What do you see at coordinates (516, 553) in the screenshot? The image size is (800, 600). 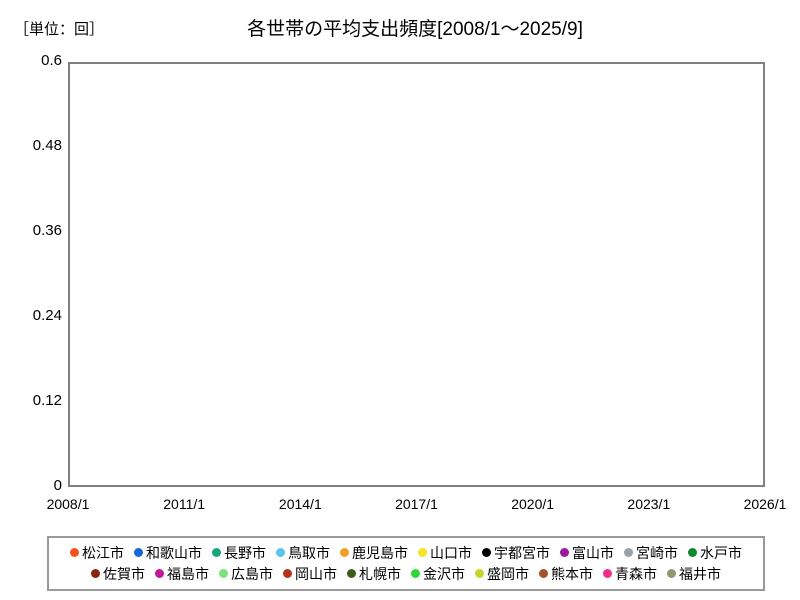 I see `legend-item: 宇都宮市` at bounding box center [516, 553].